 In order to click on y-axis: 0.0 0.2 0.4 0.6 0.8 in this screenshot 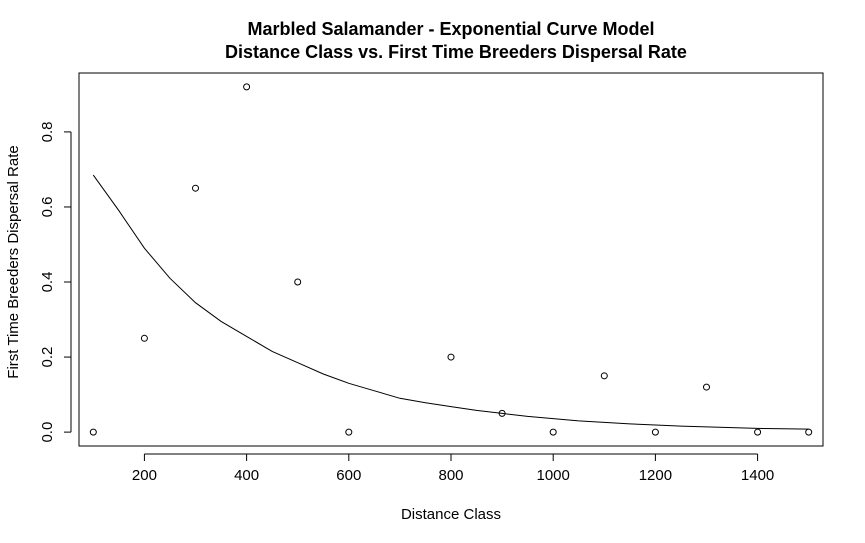, I will do `click(55, 282)`.